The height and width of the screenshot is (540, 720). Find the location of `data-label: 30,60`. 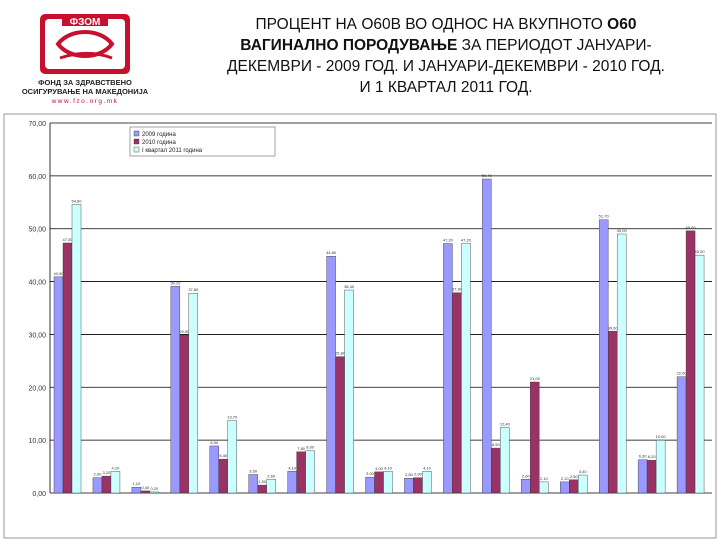

data-label: 30,60 is located at coordinates (613, 327).